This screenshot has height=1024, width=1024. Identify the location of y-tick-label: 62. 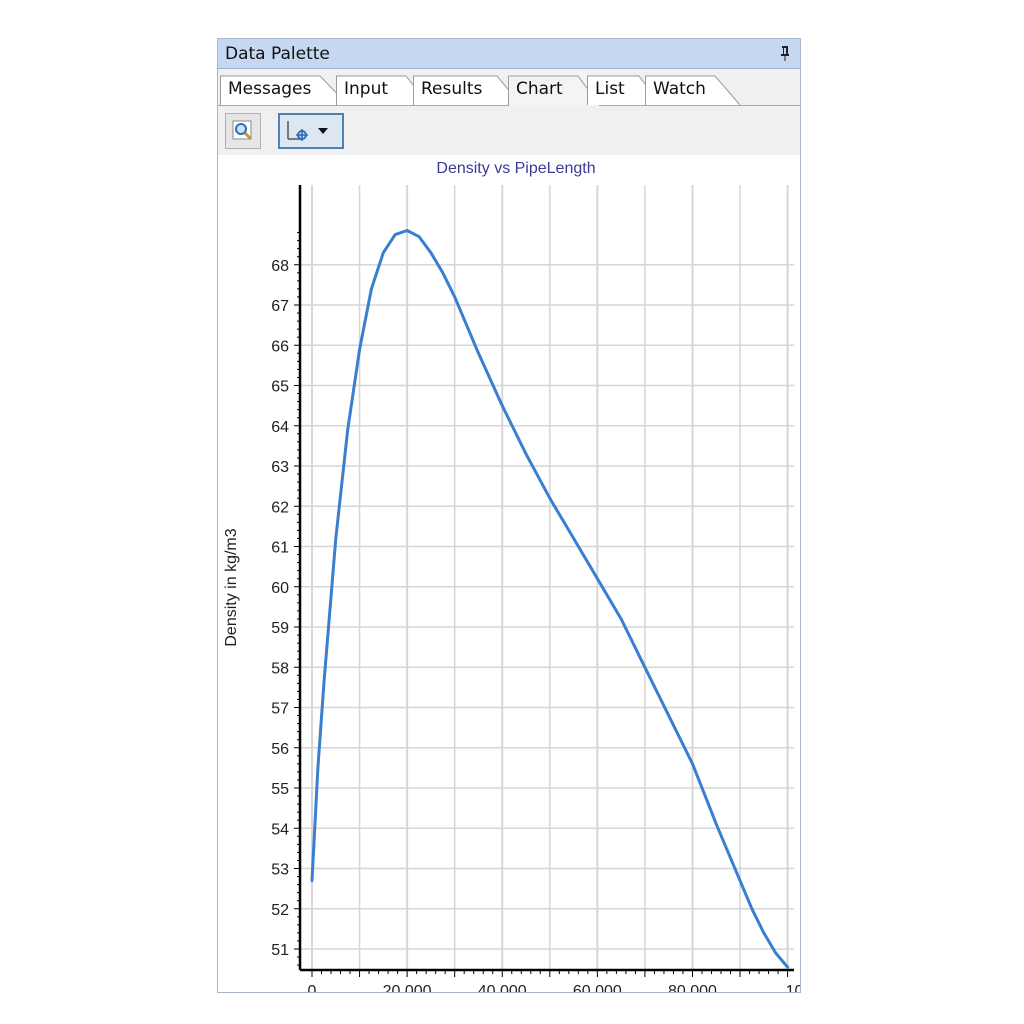
(280, 507).